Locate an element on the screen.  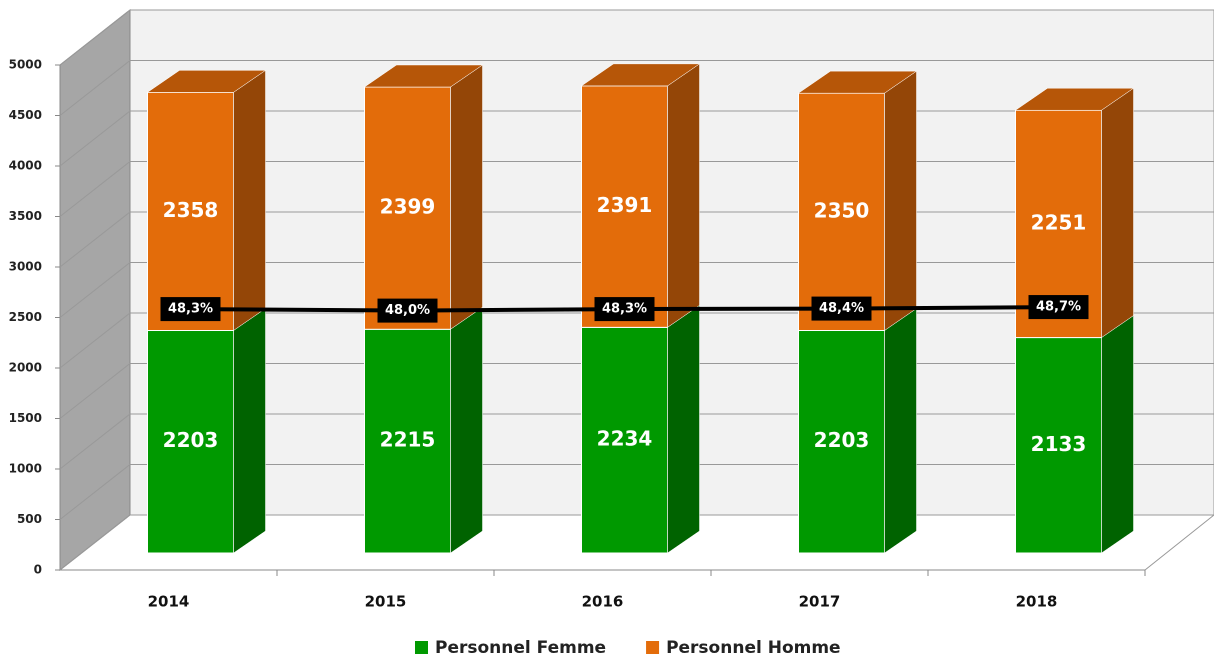
data-label: 2234 is located at coordinates (625, 439).